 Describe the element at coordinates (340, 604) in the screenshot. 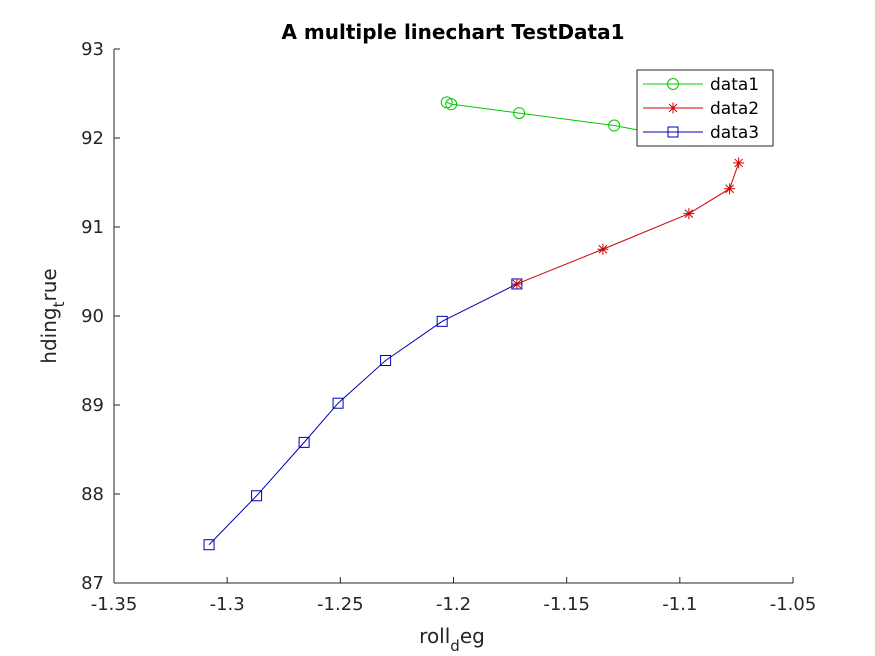

I see `x-tick-label: -1.25` at that location.